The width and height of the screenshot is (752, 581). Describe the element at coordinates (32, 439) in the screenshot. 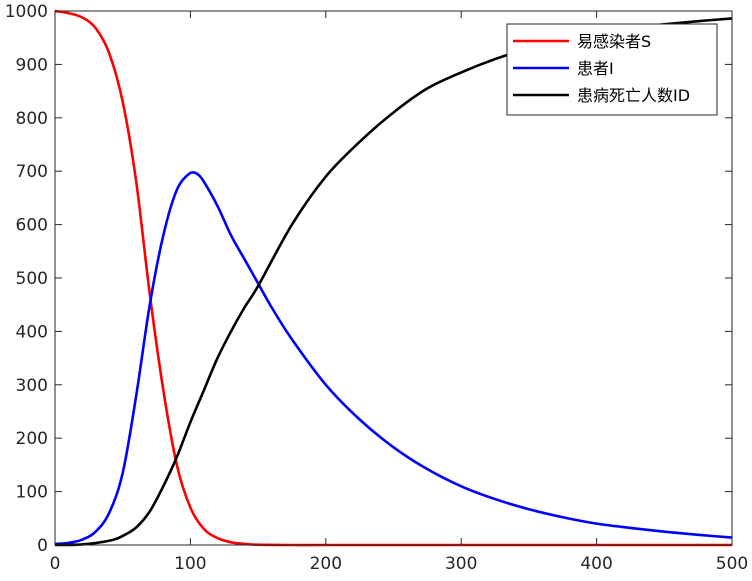

I see `y-tick-label: 200` at that location.